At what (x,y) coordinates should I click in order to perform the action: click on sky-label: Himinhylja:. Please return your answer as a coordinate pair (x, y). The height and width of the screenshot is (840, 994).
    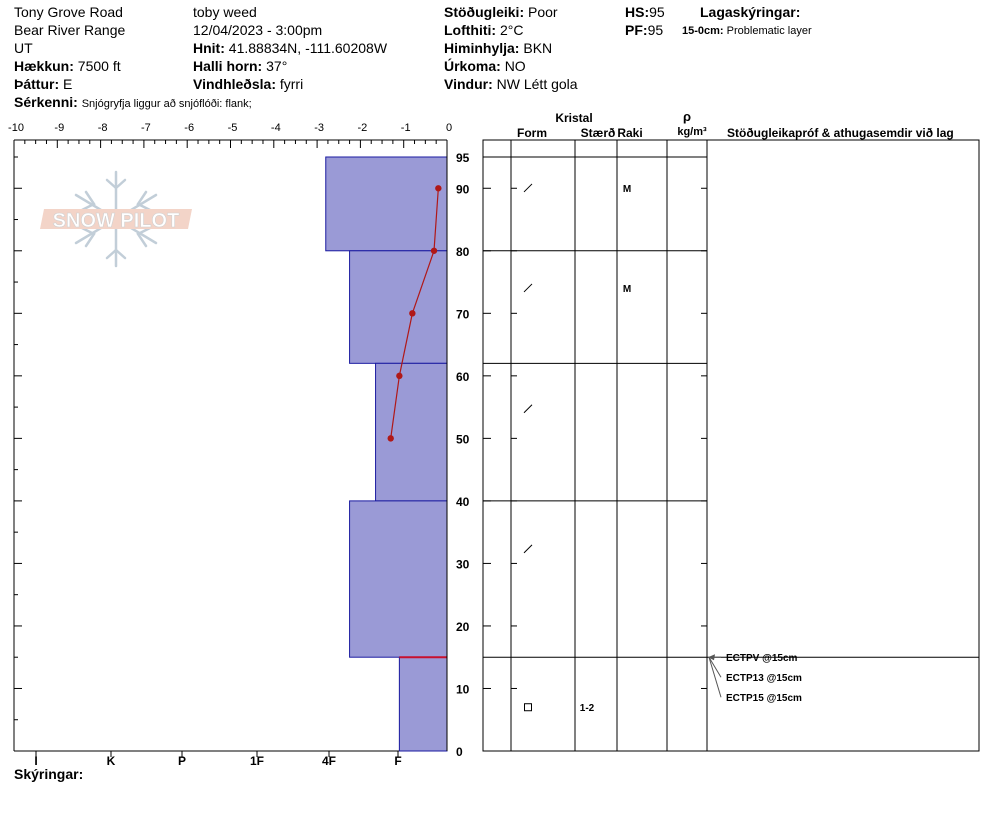
    Looking at the image, I should click on (482, 48).